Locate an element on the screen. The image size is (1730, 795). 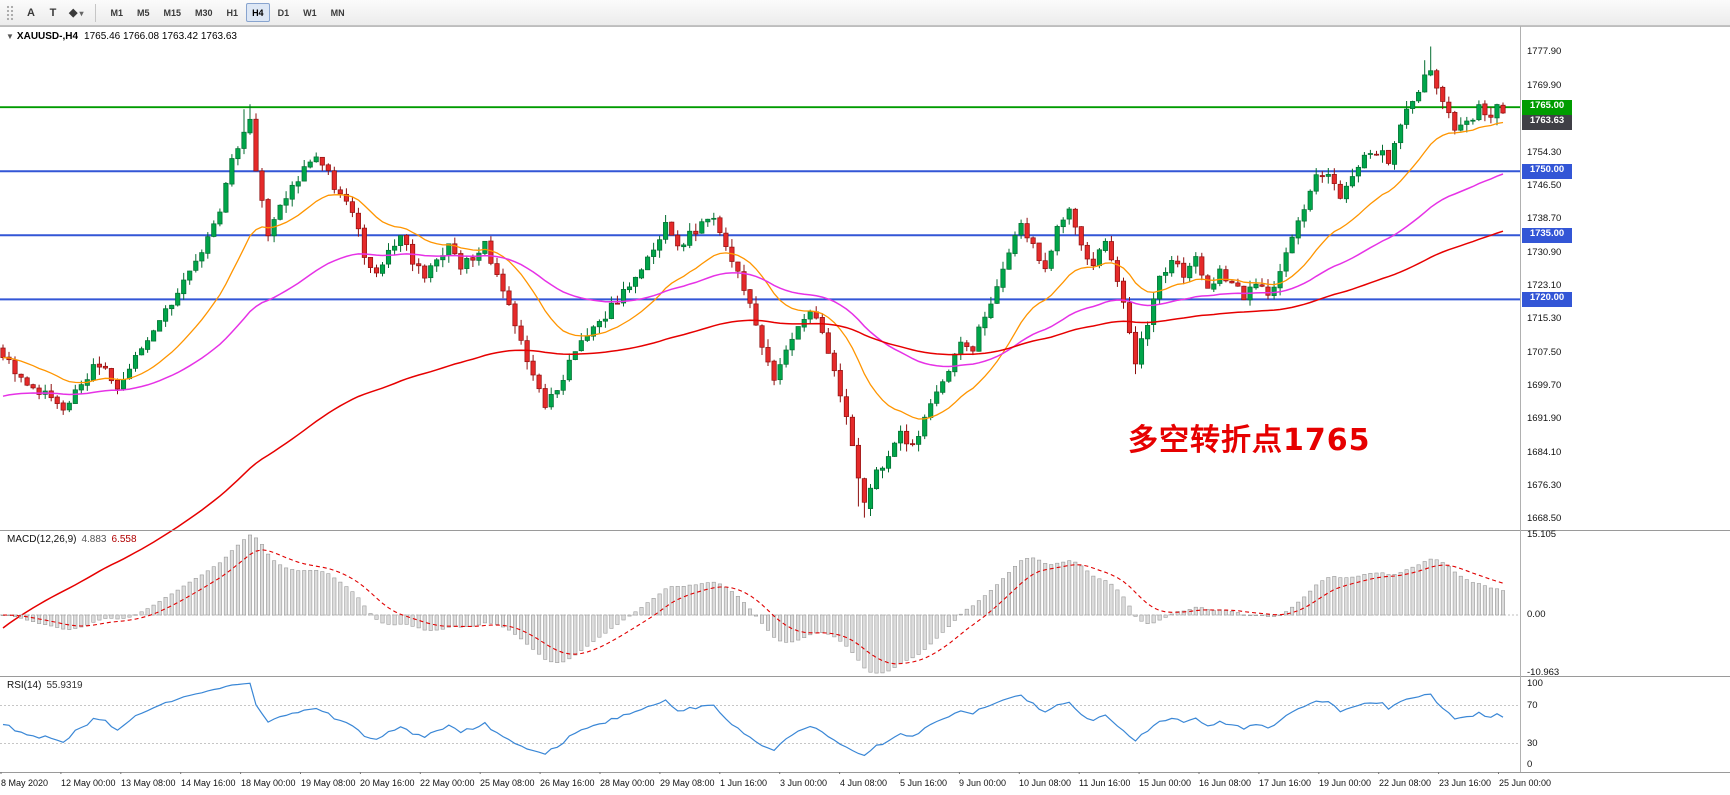
price-axis-label: 1777.90 is located at coordinates (1544, 51).